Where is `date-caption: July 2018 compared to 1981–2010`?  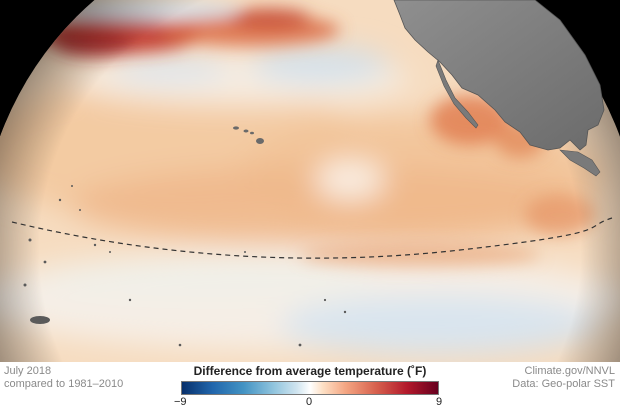 date-caption: July 2018 compared to 1981–2010 is located at coordinates (63, 378).